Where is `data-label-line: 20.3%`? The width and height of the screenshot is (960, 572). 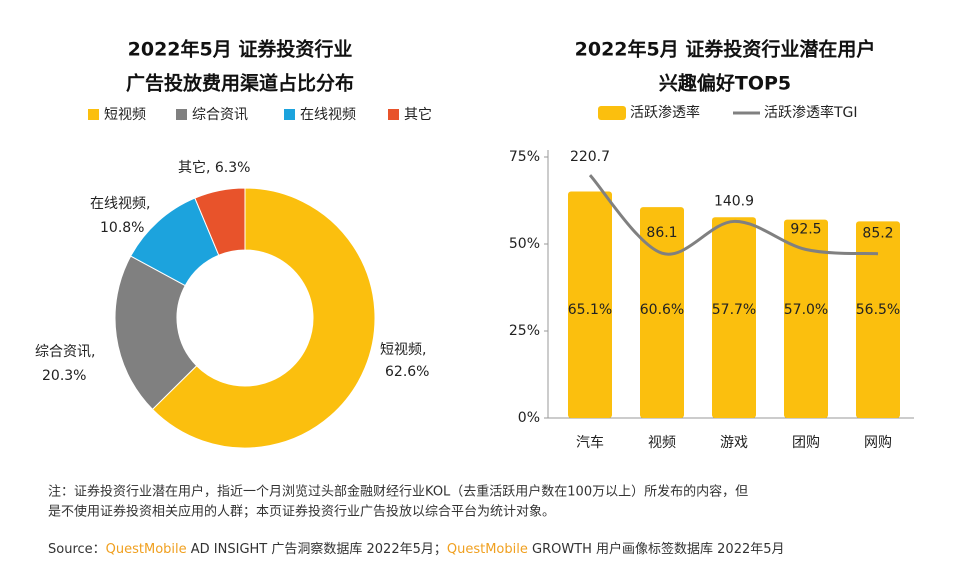
data-label-line: 20.3% is located at coordinates (64, 376).